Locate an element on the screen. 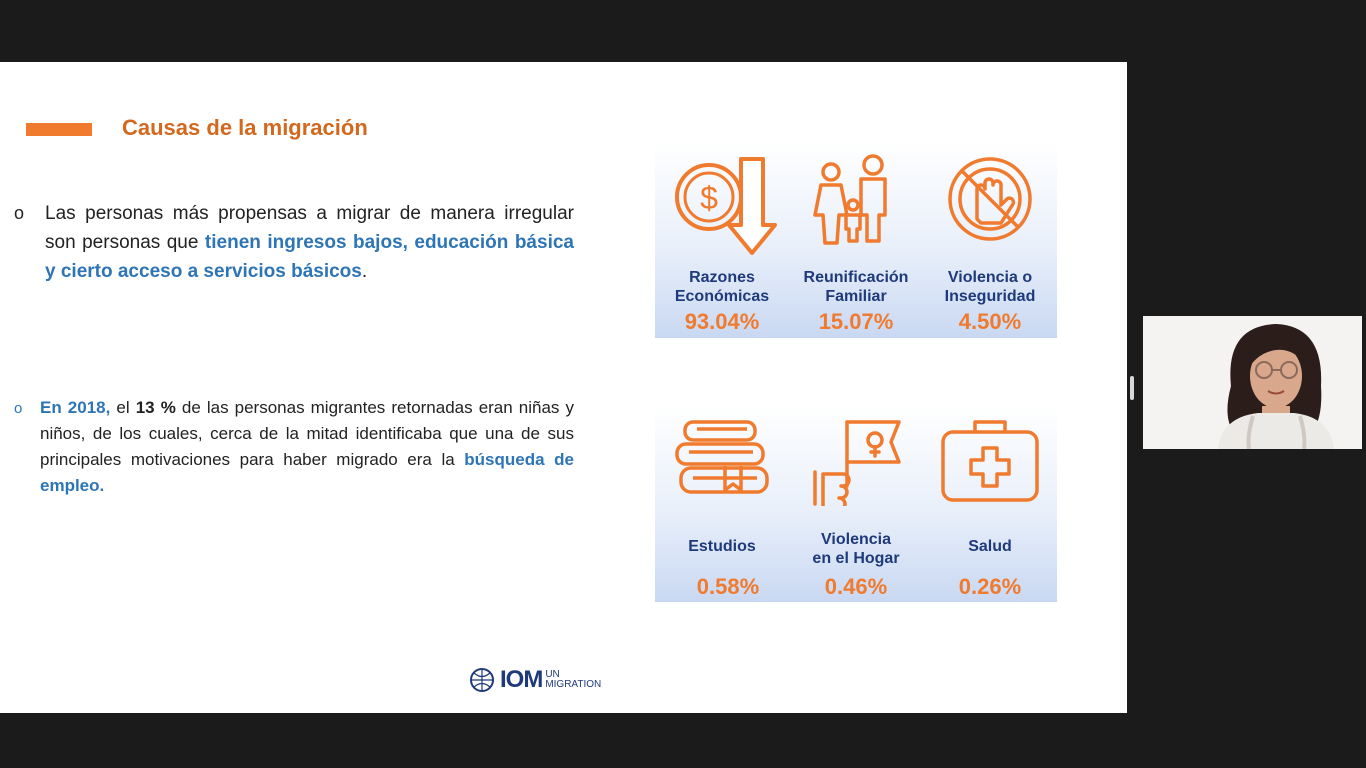 The width and height of the screenshot is (1366, 768). cell-value: 0.26% is located at coordinates (990, 586).